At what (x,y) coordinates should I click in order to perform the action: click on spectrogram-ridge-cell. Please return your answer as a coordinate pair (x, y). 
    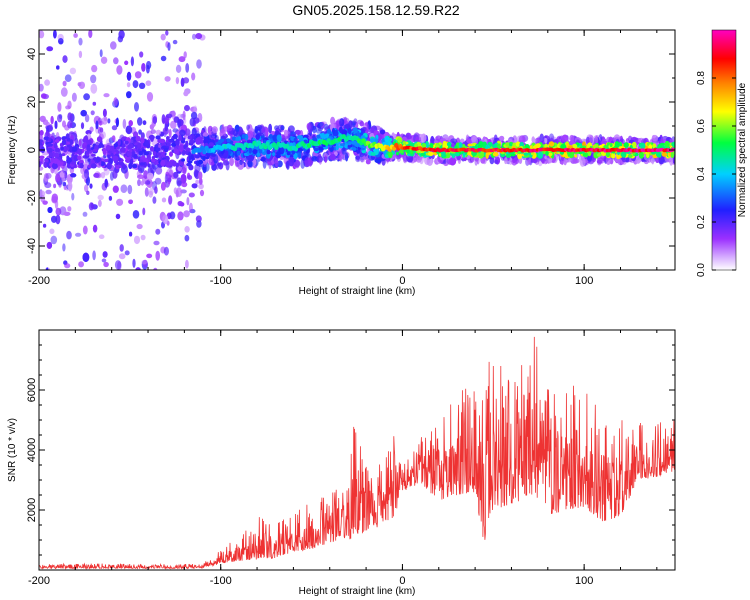
    Looking at the image, I should click on (267, 144).